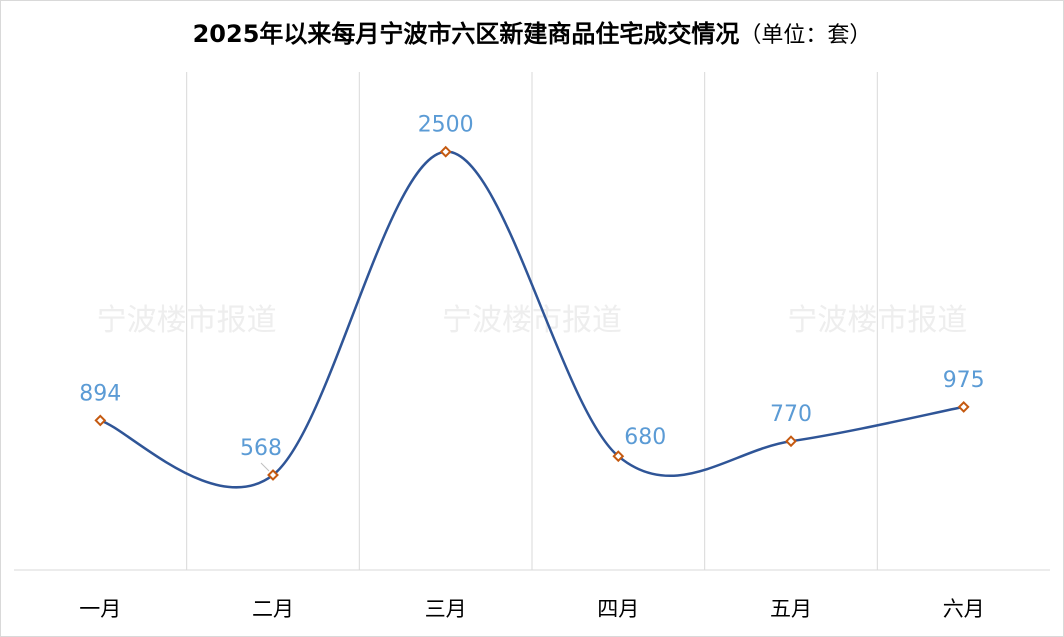 The image size is (1064, 637). Describe the element at coordinates (805, 35) in the screenshot. I see `chart-title-unit: （单位：套）` at that location.